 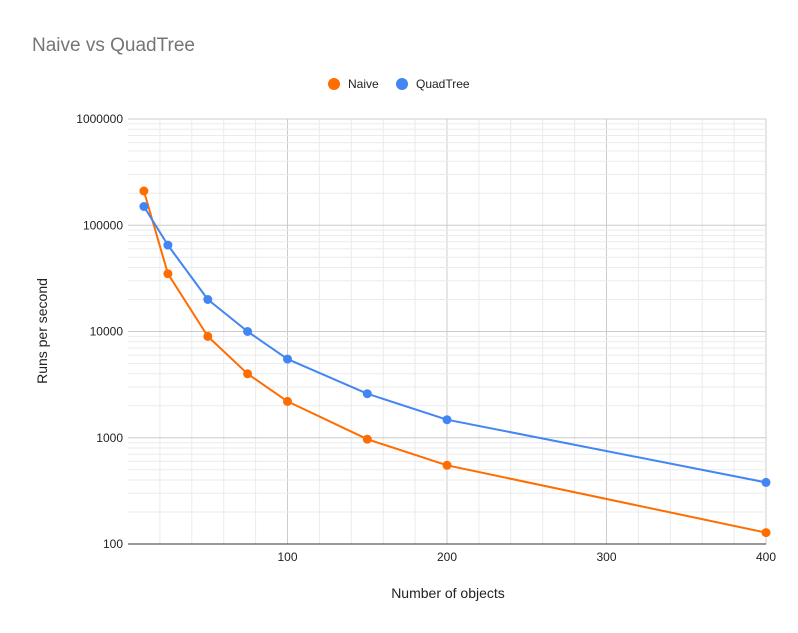 What do you see at coordinates (113, 544) in the screenshot?
I see `y-tick-label: 100` at bounding box center [113, 544].